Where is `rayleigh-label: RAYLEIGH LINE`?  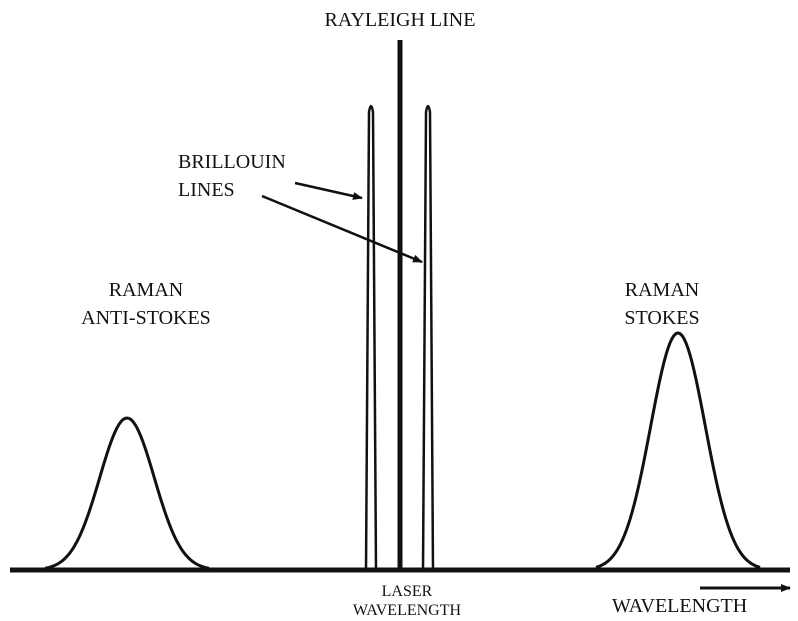 rayleigh-label: RAYLEIGH LINE is located at coordinates (400, 20).